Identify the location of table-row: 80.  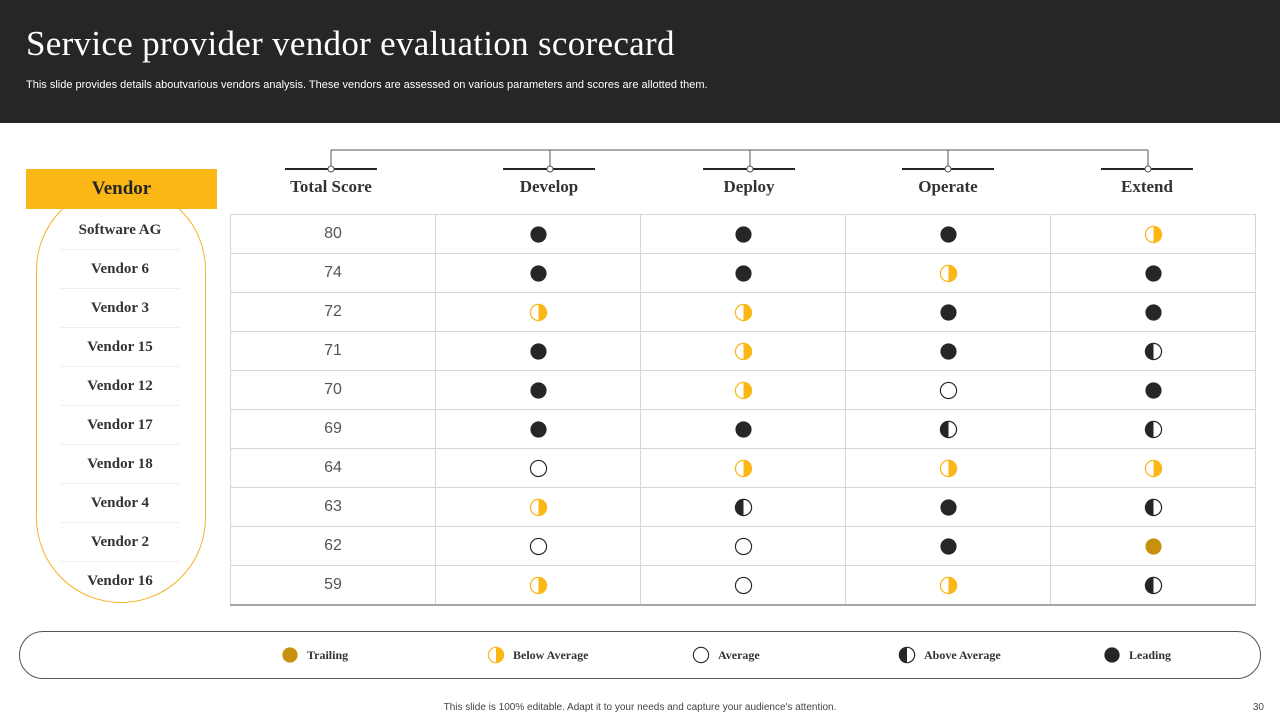
(743, 234).